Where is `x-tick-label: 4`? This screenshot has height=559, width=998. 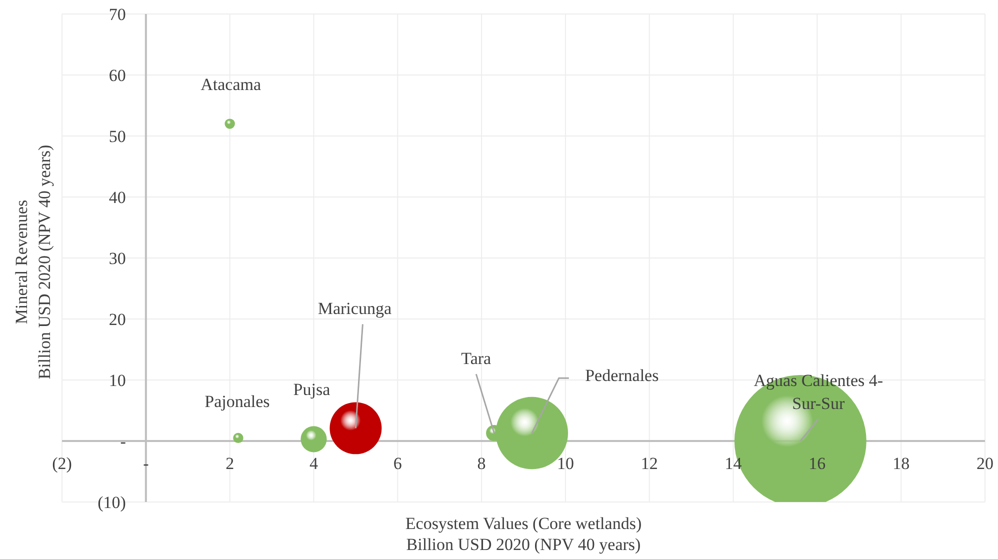 x-tick-label: 4 is located at coordinates (313, 463).